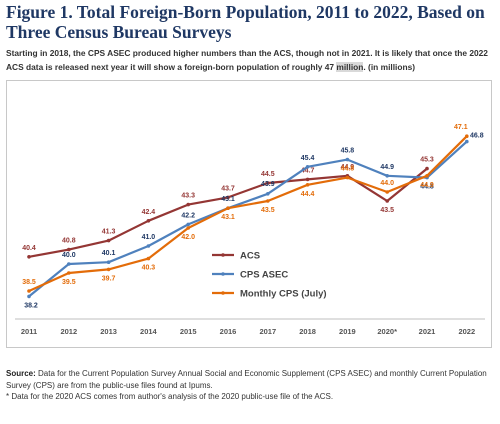  What do you see at coordinates (69, 255) in the screenshot?
I see `data-label: 40.0` at bounding box center [69, 255].